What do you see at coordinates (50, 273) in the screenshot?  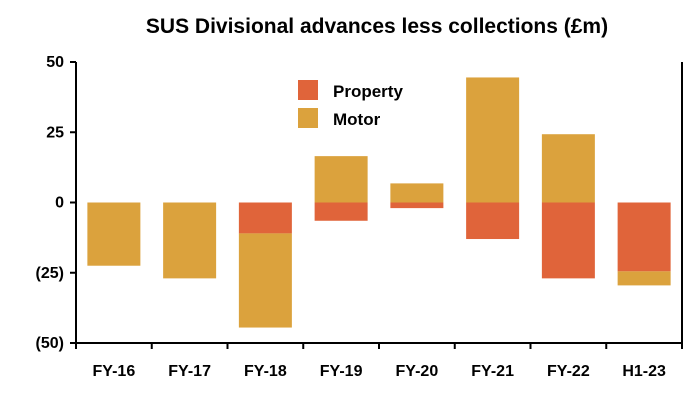 I see `y-tick-label: (25)` at bounding box center [50, 273].